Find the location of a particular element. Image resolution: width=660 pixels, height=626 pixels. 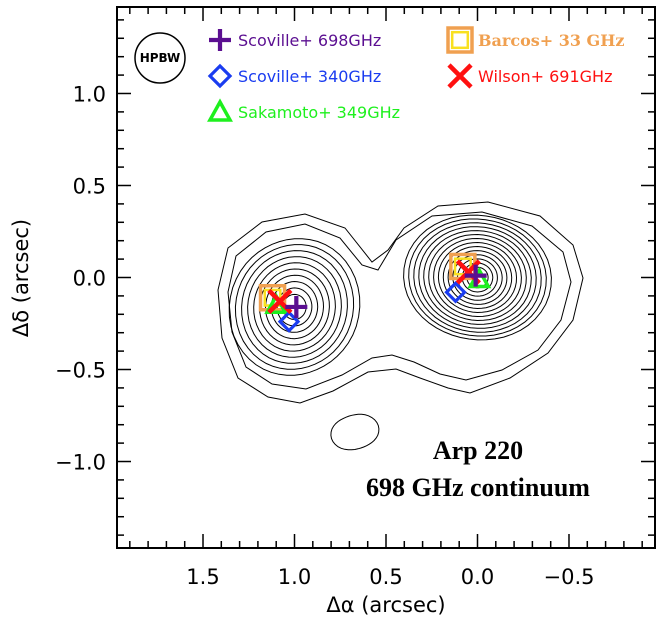

annotation-line-2: 698 GHz continuum is located at coordinates (478, 487).